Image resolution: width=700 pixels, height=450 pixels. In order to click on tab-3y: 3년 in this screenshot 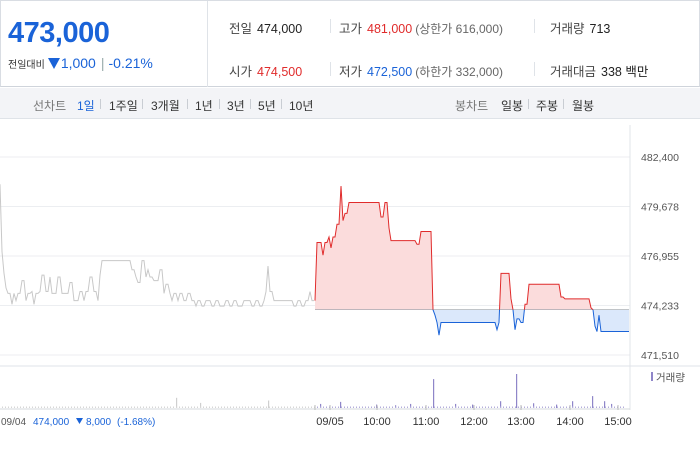, I will do `click(236, 106)`.